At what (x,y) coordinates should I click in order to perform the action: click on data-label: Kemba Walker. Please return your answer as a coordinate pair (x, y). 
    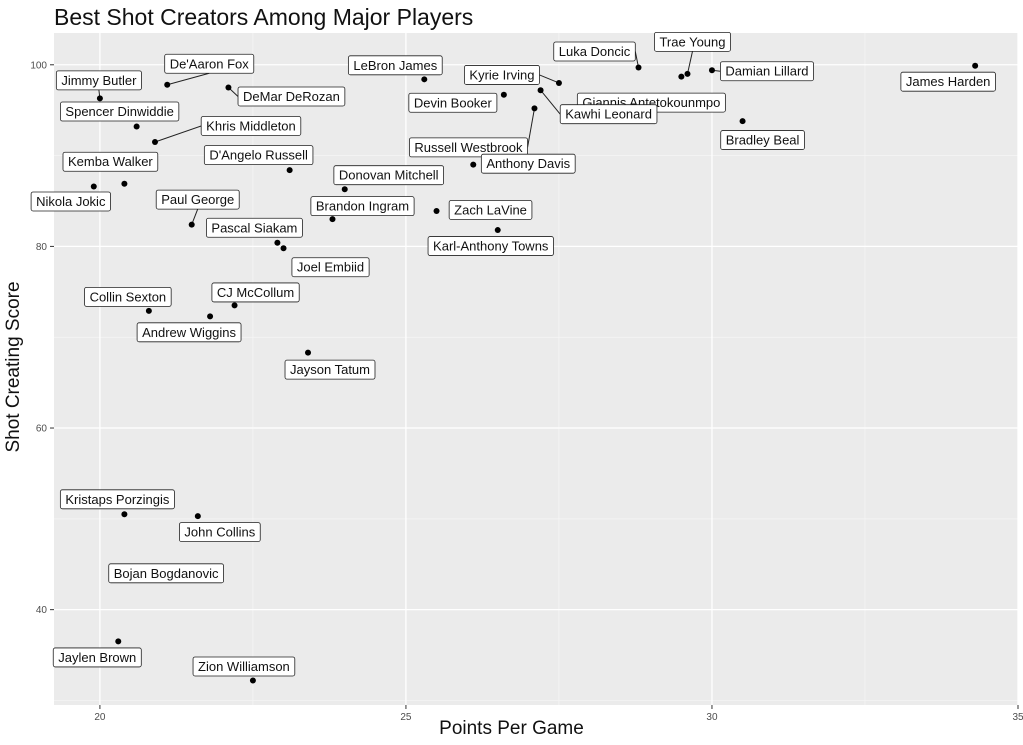
    Looking at the image, I should click on (110, 161).